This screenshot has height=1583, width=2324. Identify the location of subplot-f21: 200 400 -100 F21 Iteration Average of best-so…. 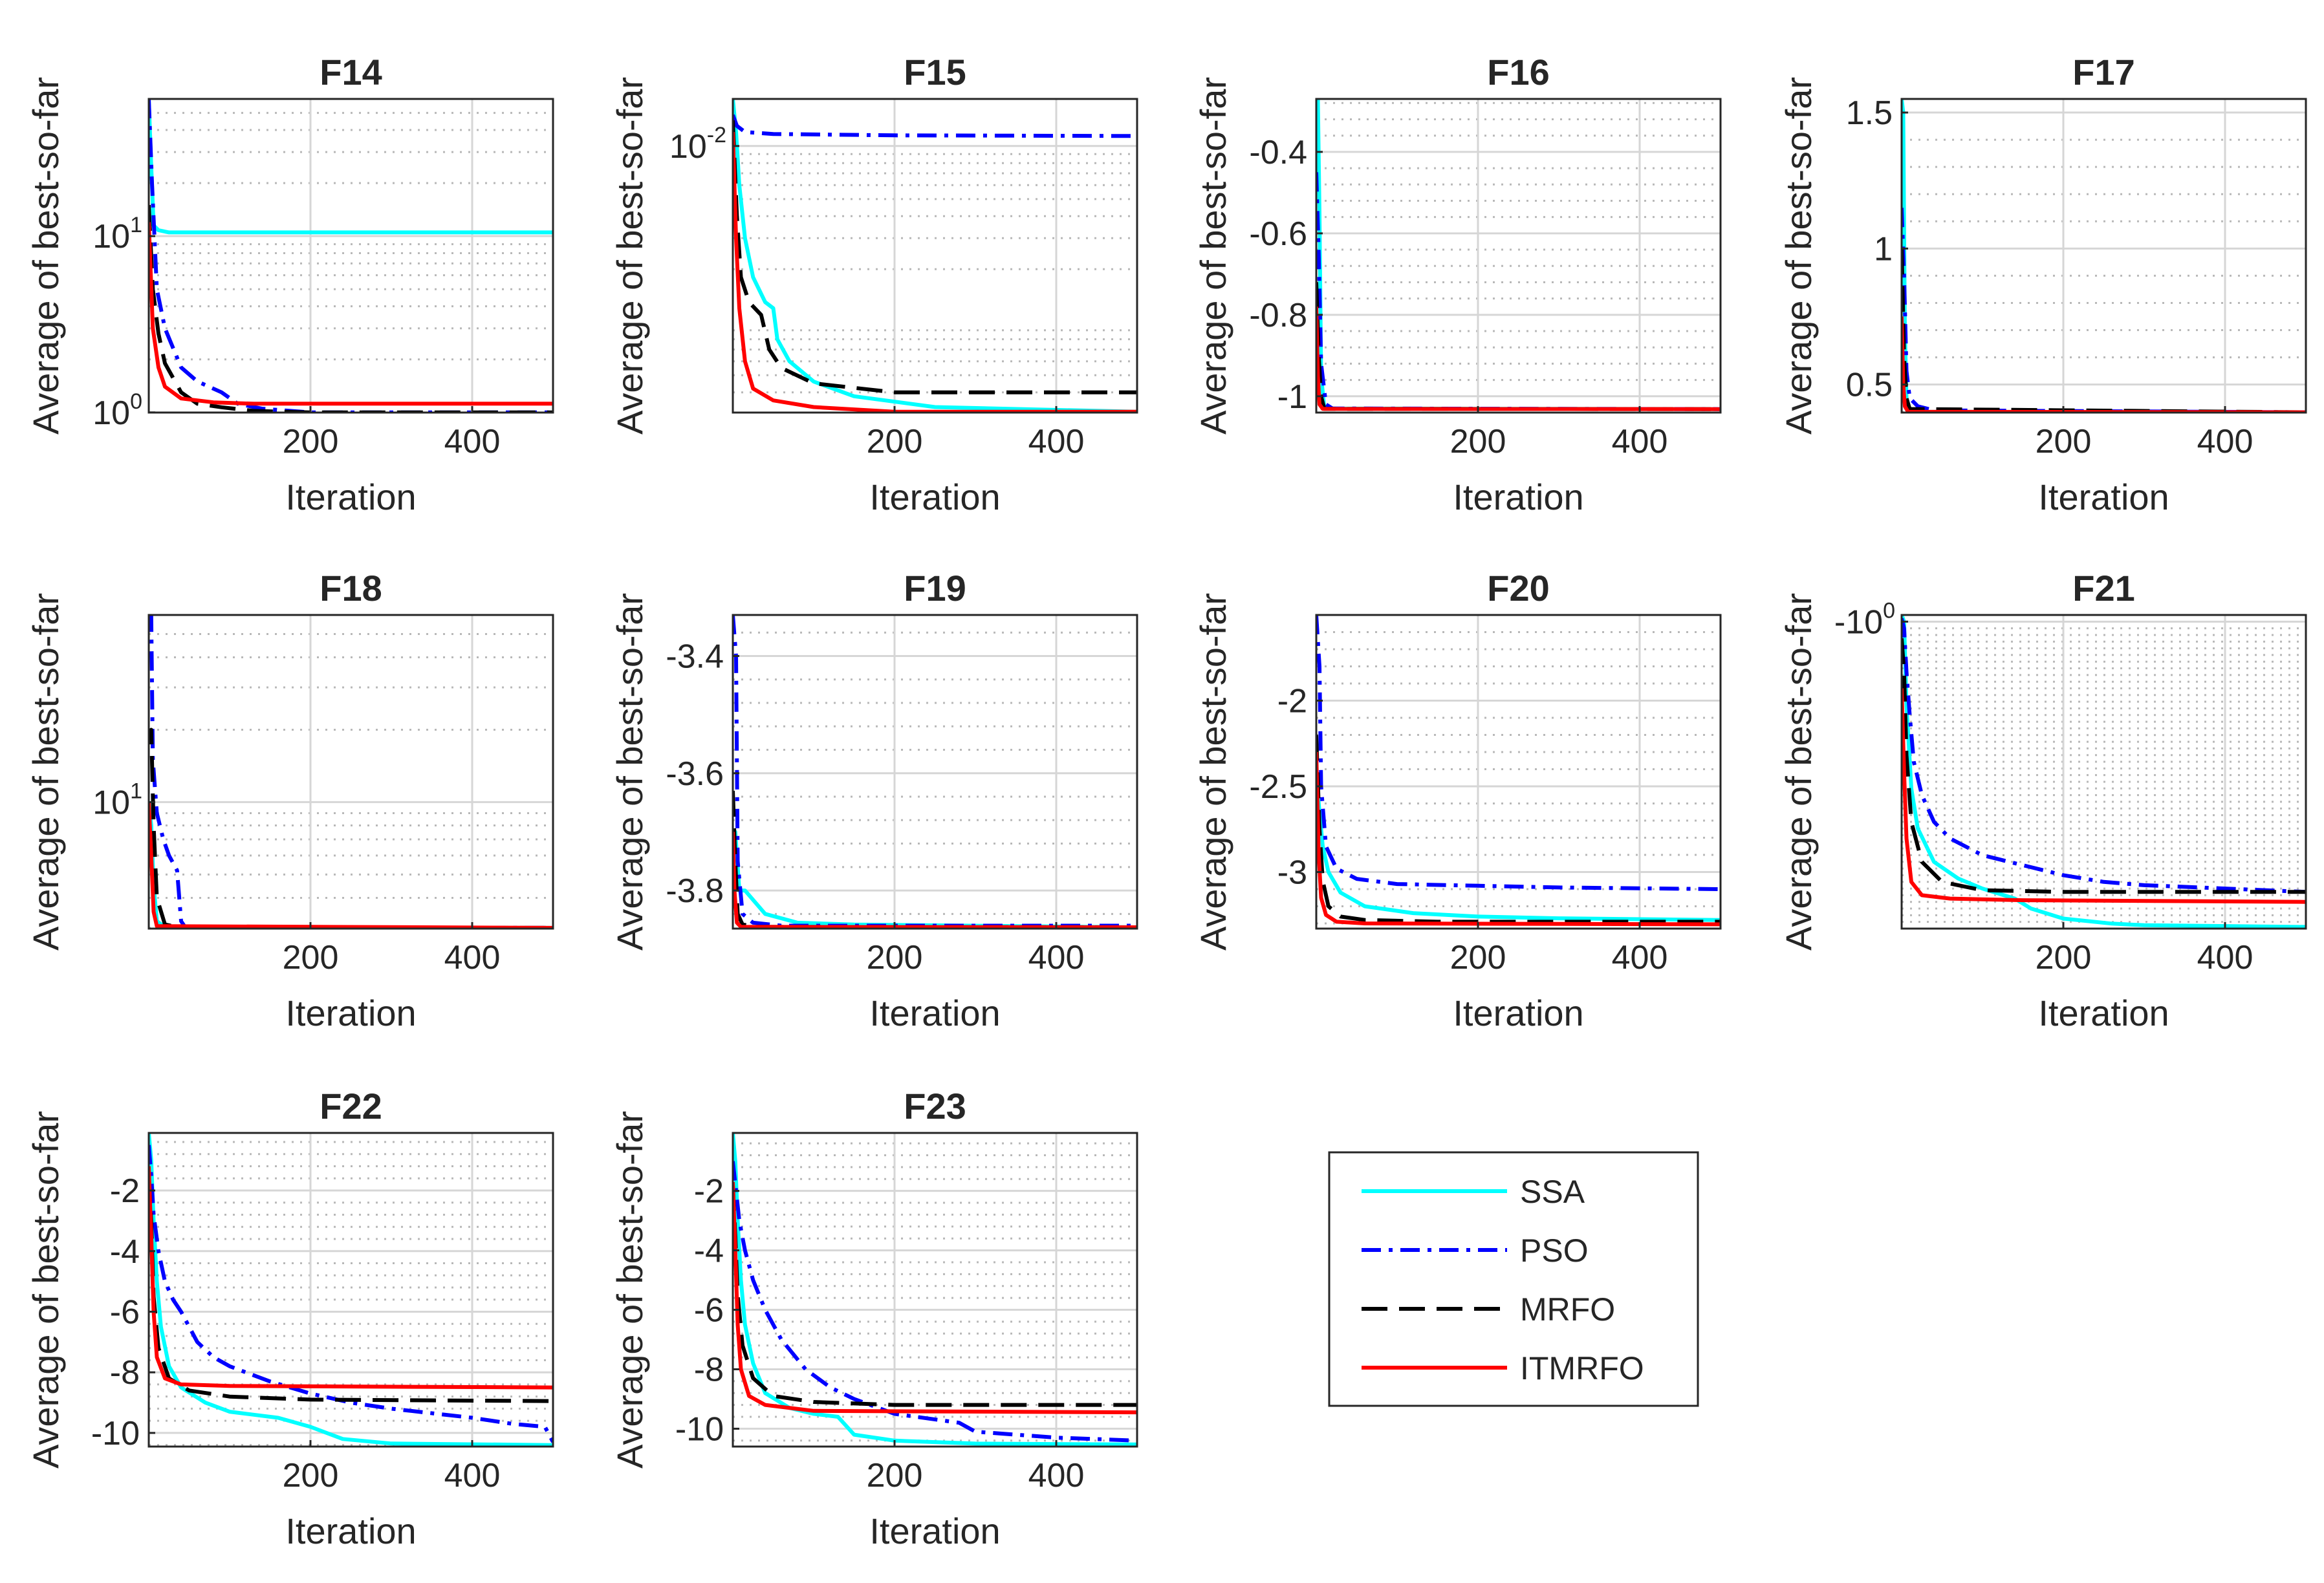
(2042, 800).